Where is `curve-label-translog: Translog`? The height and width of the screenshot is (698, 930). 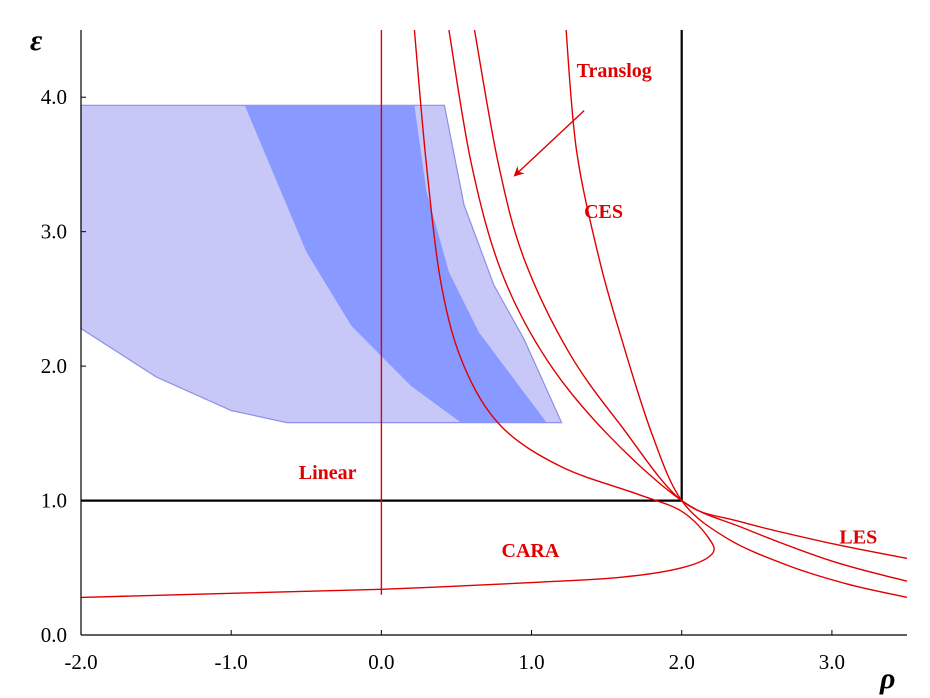
curve-label-translog: Translog is located at coordinates (614, 71).